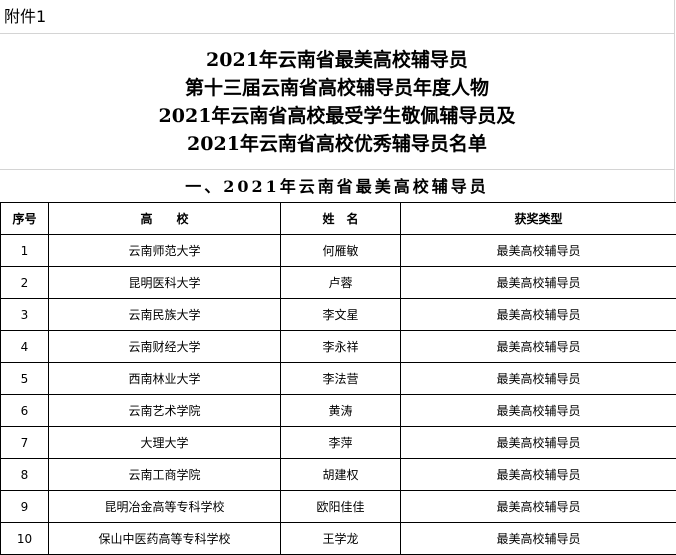 The image size is (676, 555). What do you see at coordinates (24, 282) in the screenshot?
I see `row-number-cell: 2` at bounding box center [24, 282].